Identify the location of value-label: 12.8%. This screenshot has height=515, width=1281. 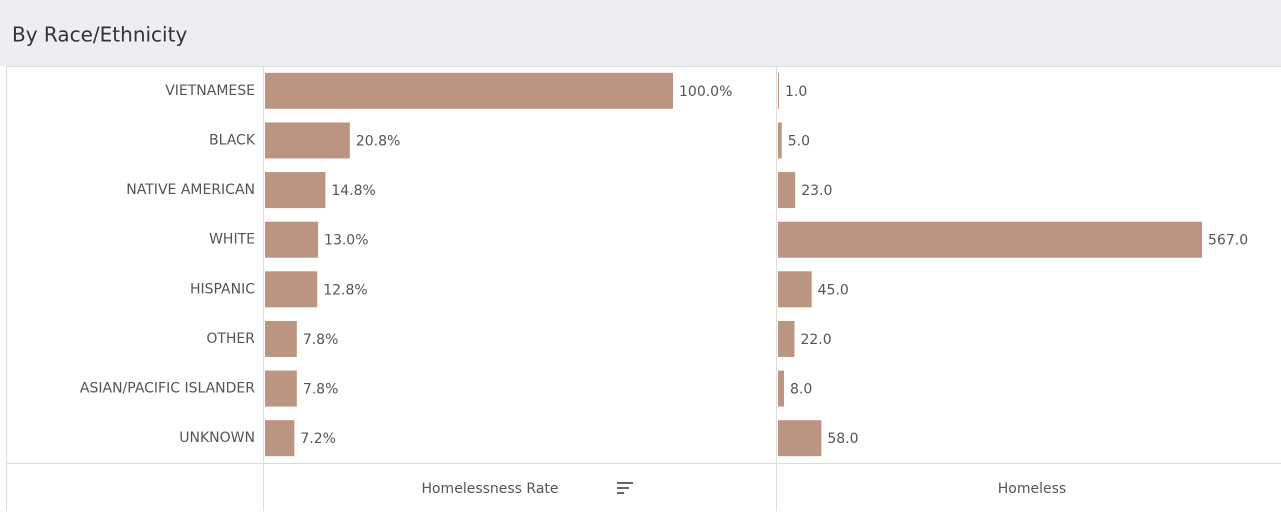
(345, 290).